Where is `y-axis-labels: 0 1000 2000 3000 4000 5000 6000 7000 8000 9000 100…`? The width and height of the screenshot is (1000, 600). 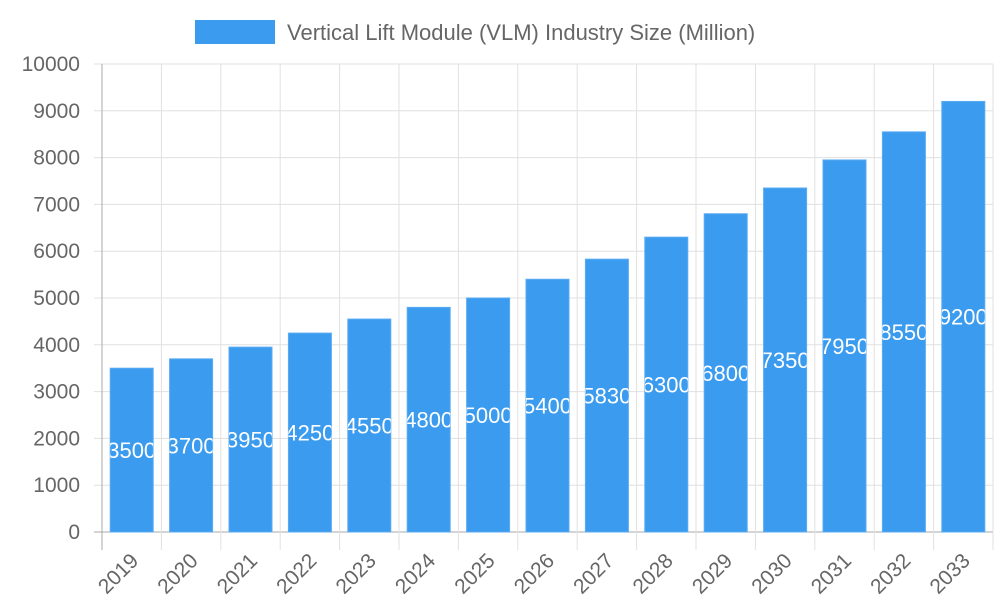 y-axis-labels: 0 1000 2000 3000 4000 5000 6000 7000 8000 9000 100… is located at coordinates (51, 298).